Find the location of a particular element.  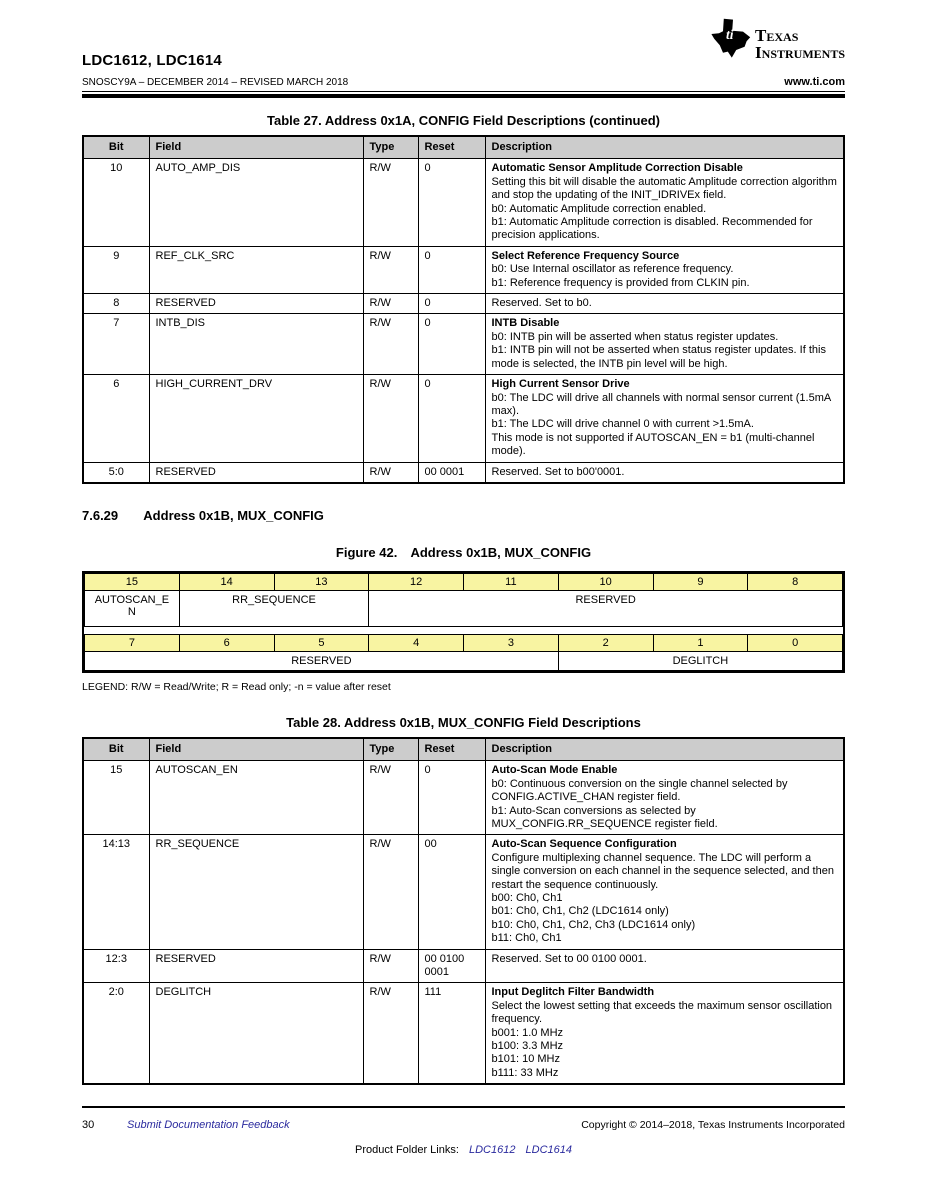

svg-text: ti is located at coordinates (730, 34).